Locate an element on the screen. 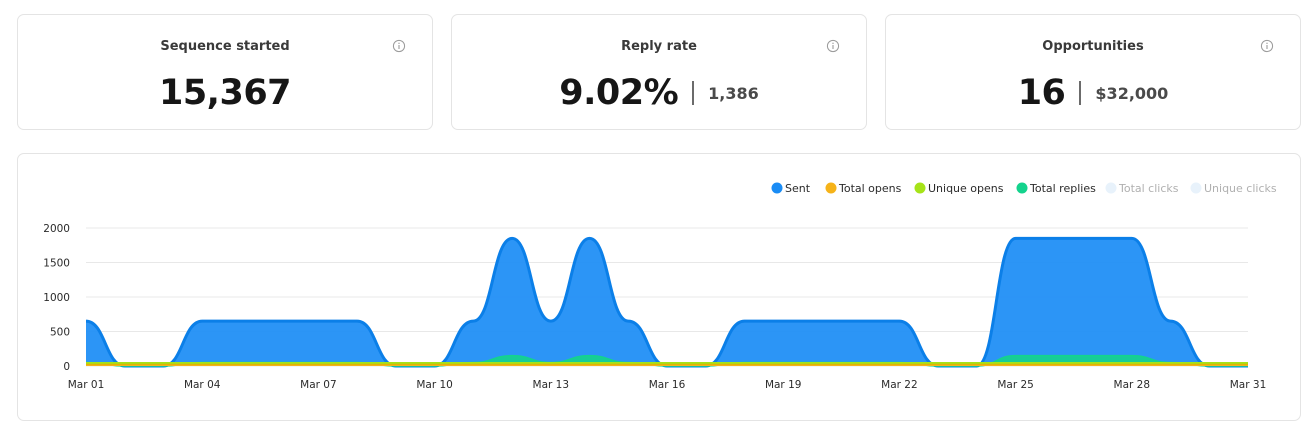 Image resolution: width=1315 pixels, height=433 pixels. y-tick-label: 0 is located at coordinates (66, 367).